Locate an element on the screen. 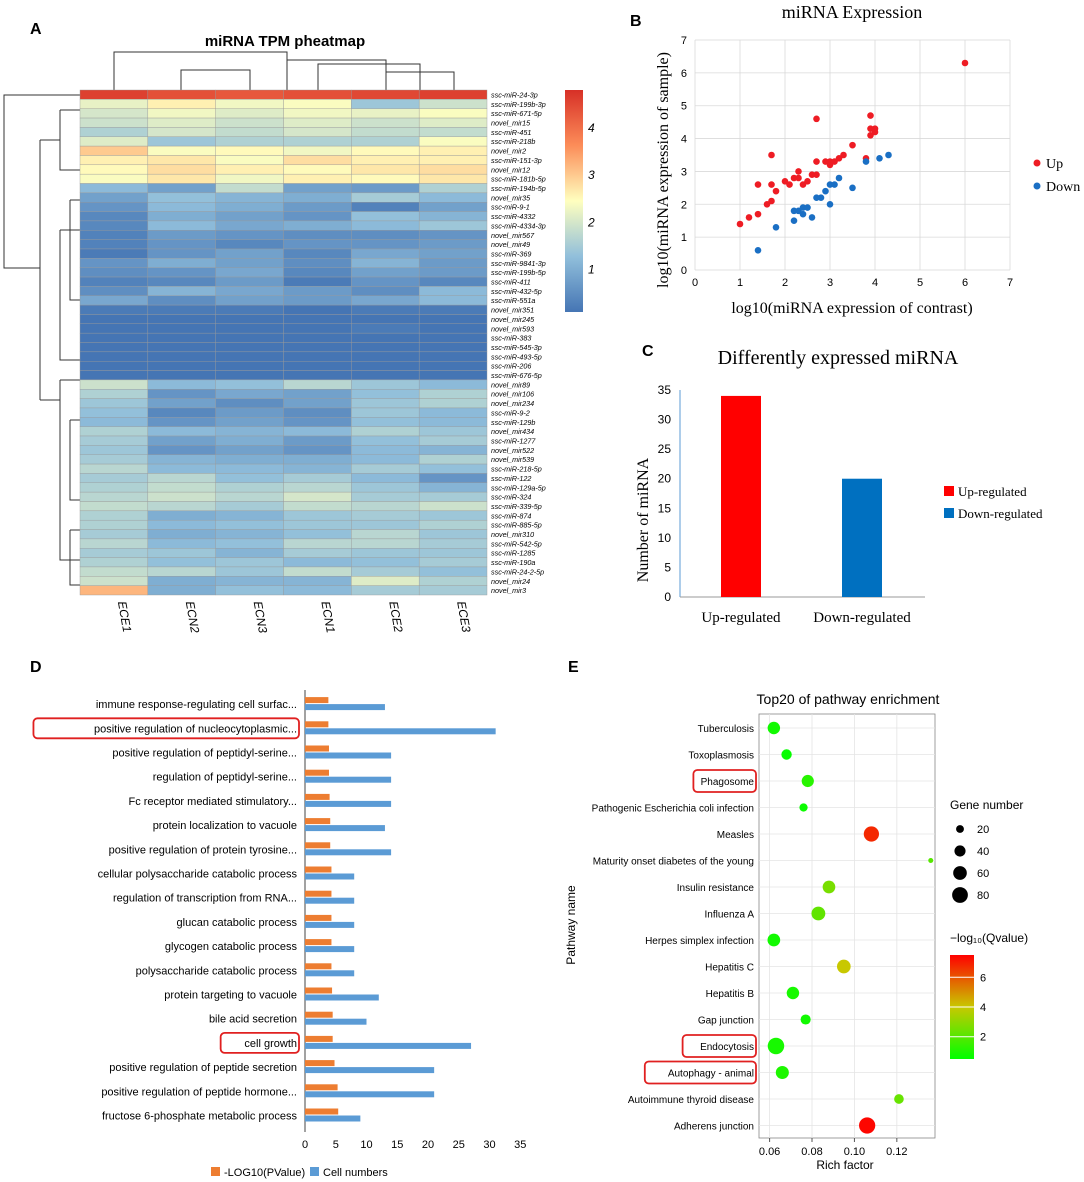 This screenshot has height=1182, width=1084. pathway-label: Maturity onset diabetes of the young is located at coordinates (673, 862).